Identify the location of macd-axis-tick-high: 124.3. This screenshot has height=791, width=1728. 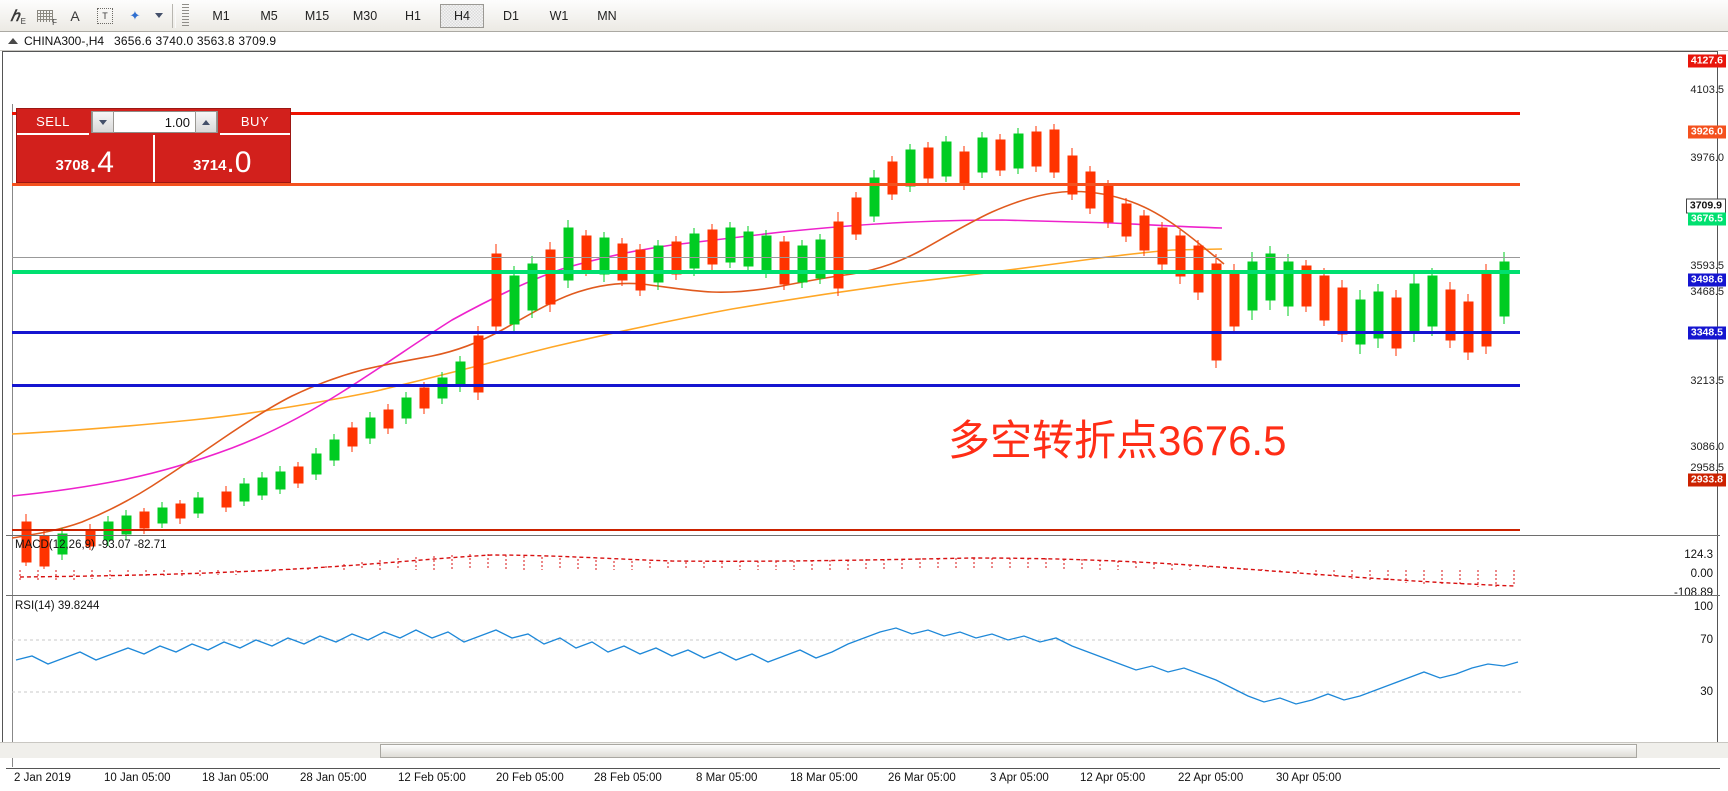
(1698, 555).